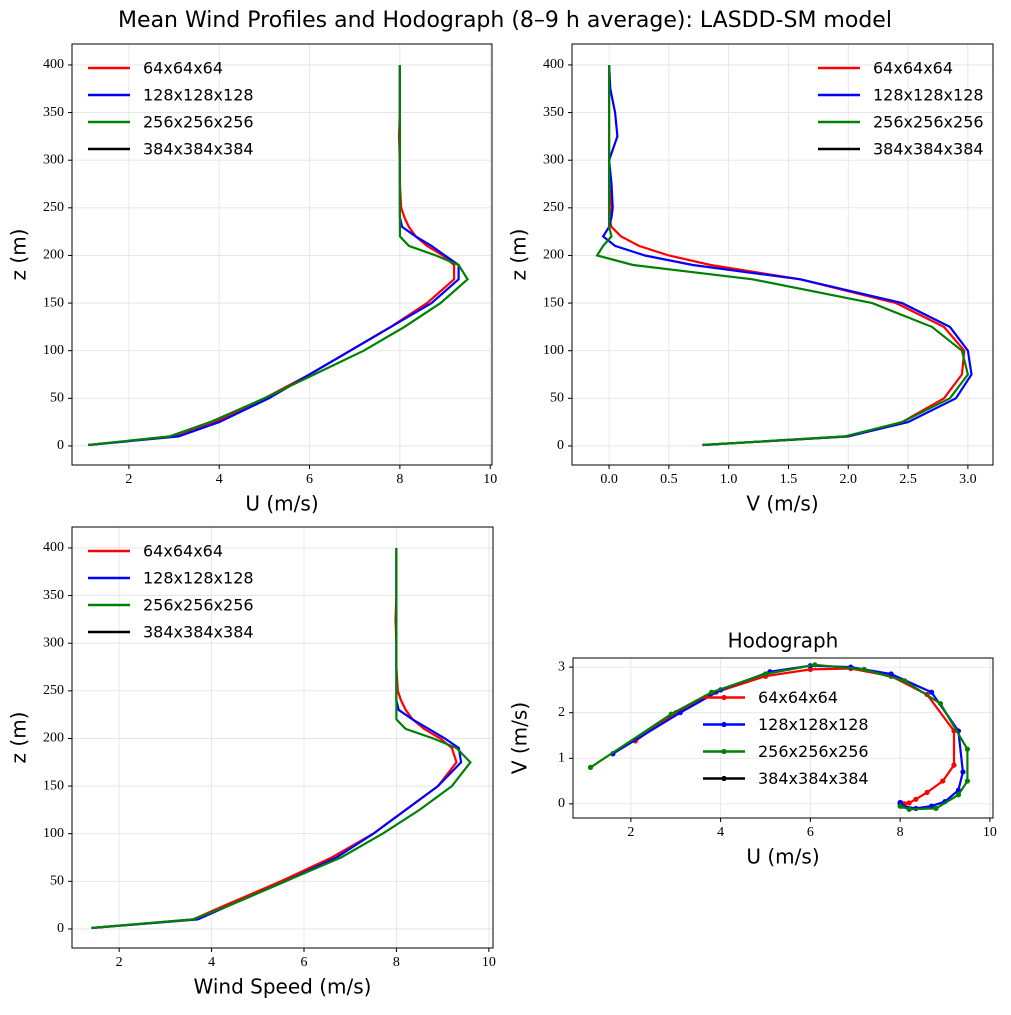 The width and height of the screenshot is (1011, 1015). What do you see at coordinates (609, 479) in the screenshot?
I see `x-tick-label: 0.0` at bounding box center [609, 479].